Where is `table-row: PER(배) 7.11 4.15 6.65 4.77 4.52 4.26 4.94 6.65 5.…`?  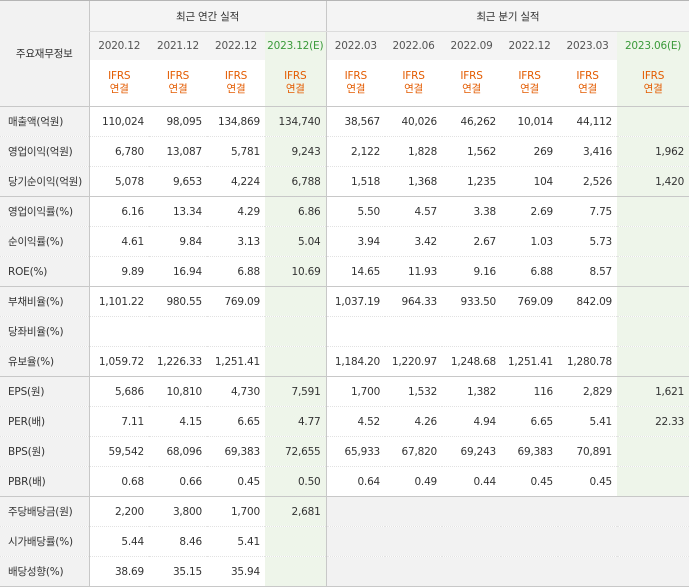
table-row: PER(배) 7.11 4.15 6.65 4.77 4.52 4.26 4.94 6.65 5.… is located at coordinates (344, 421).